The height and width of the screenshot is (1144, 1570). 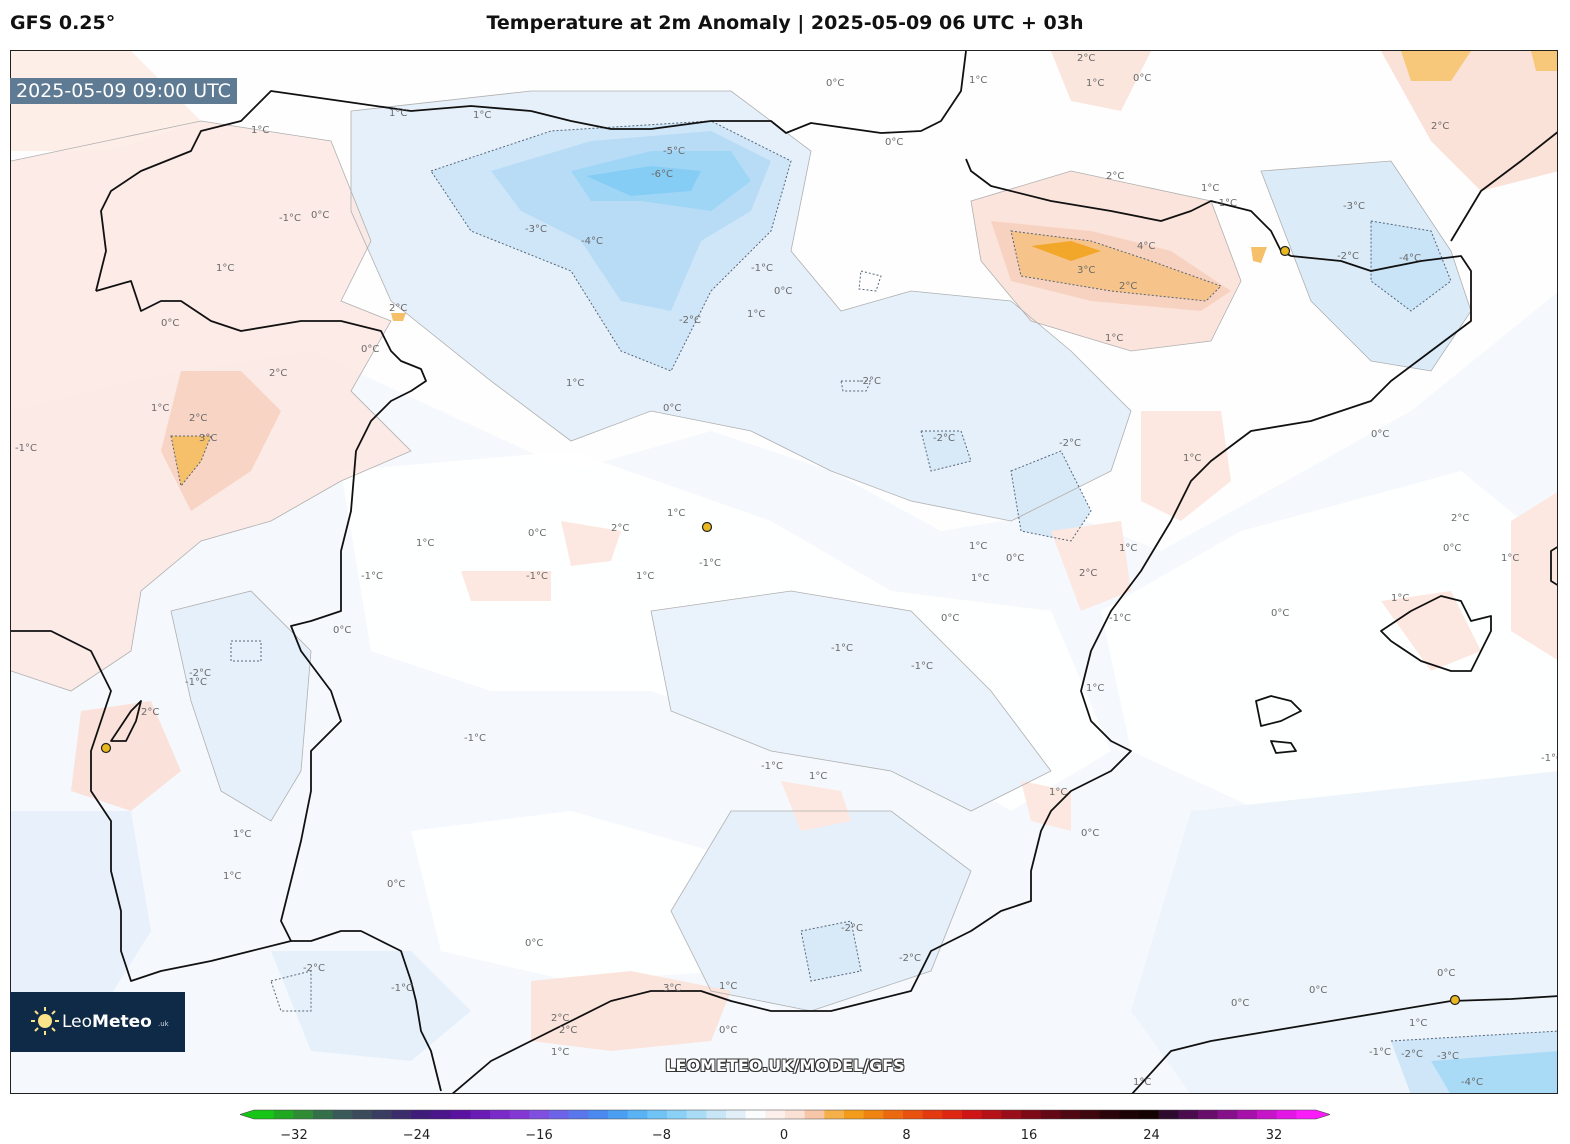 What do you see at coordinates (247, 1114) in the screenshot?
I see `colorbar-min-arrow` at bounding box center [247, 1114].